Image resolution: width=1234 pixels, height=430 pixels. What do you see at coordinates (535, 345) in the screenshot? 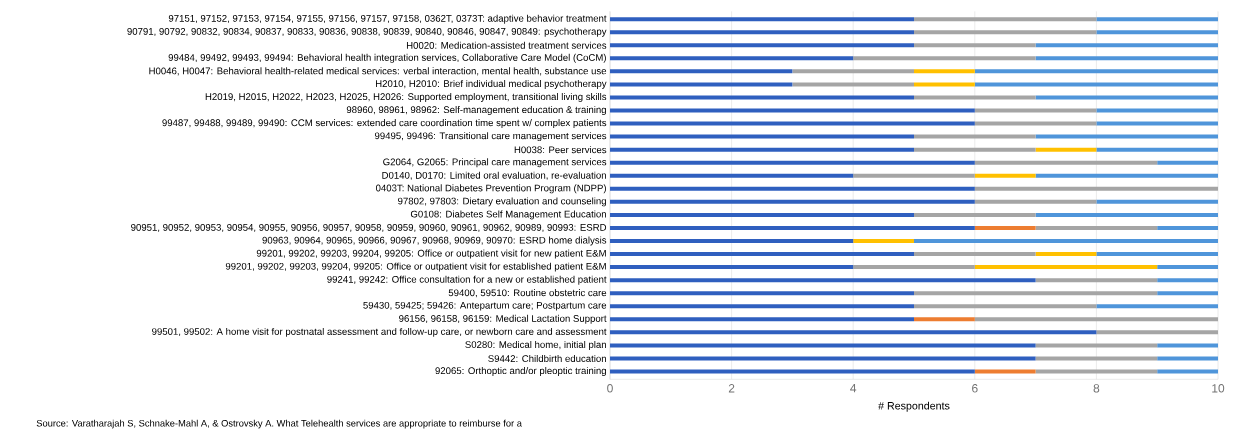
I see `y-tick-label: S0280: Medical home, initial plan` at bounding box center [535, 345].